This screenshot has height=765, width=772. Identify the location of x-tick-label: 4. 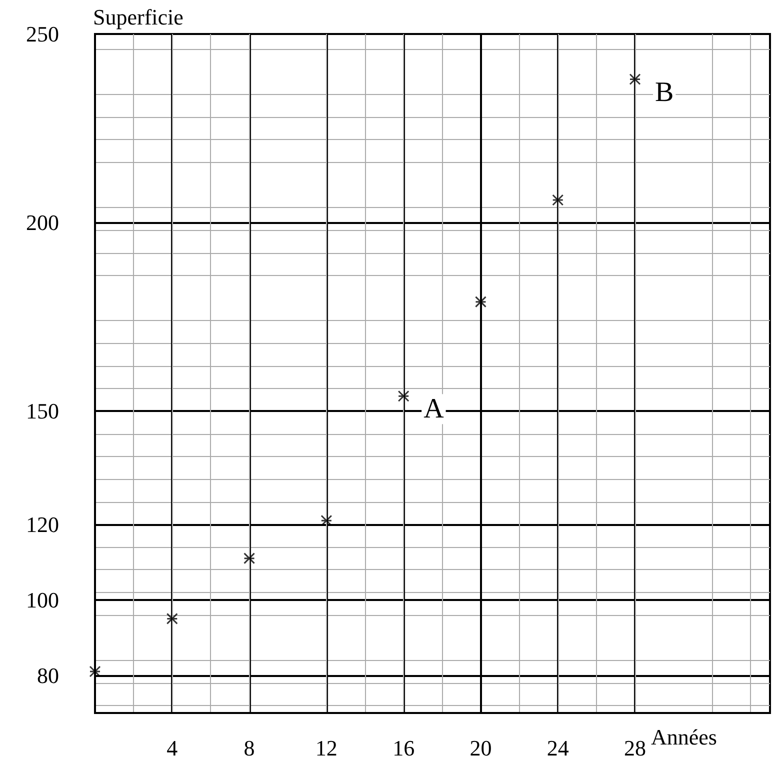
(172, 748).